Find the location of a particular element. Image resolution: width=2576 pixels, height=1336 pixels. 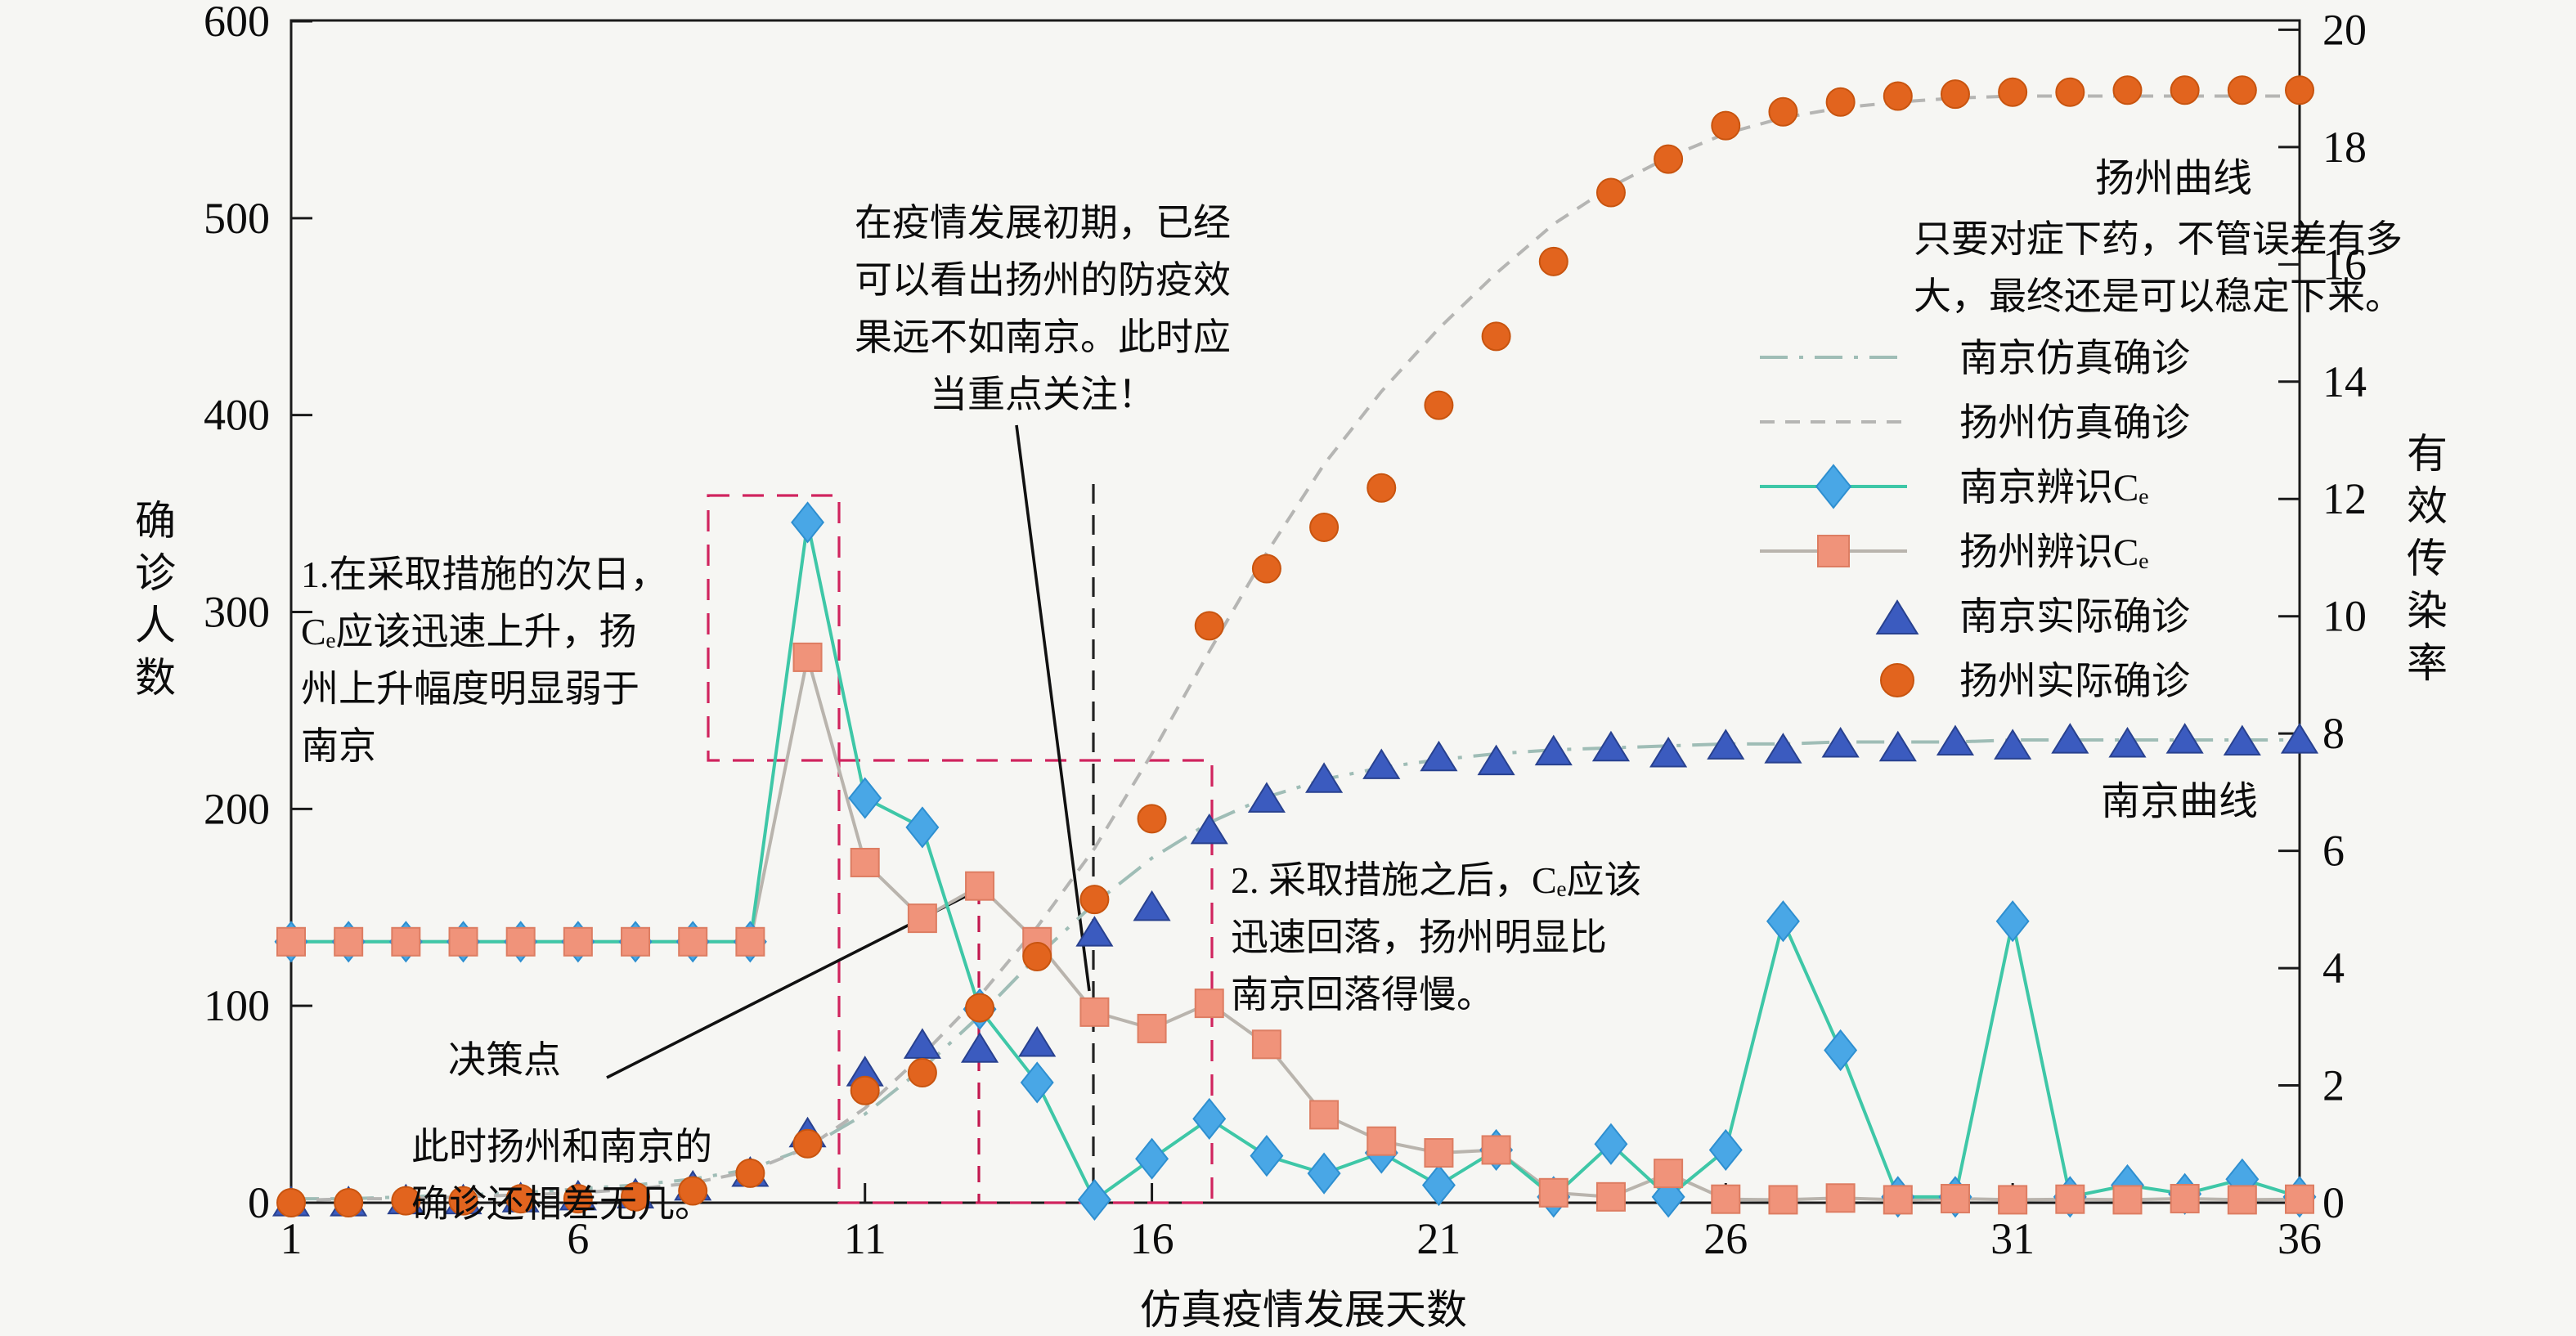

legend-diamond-icon is located at coordinates (1833, 487).